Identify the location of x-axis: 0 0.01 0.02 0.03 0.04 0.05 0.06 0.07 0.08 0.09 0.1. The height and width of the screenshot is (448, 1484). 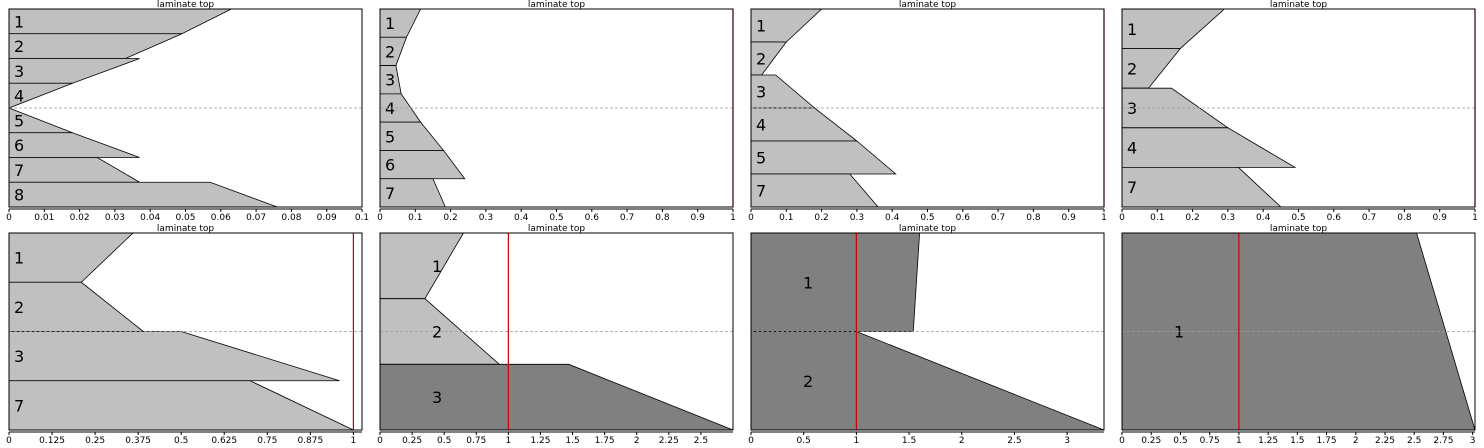
(187, 215).